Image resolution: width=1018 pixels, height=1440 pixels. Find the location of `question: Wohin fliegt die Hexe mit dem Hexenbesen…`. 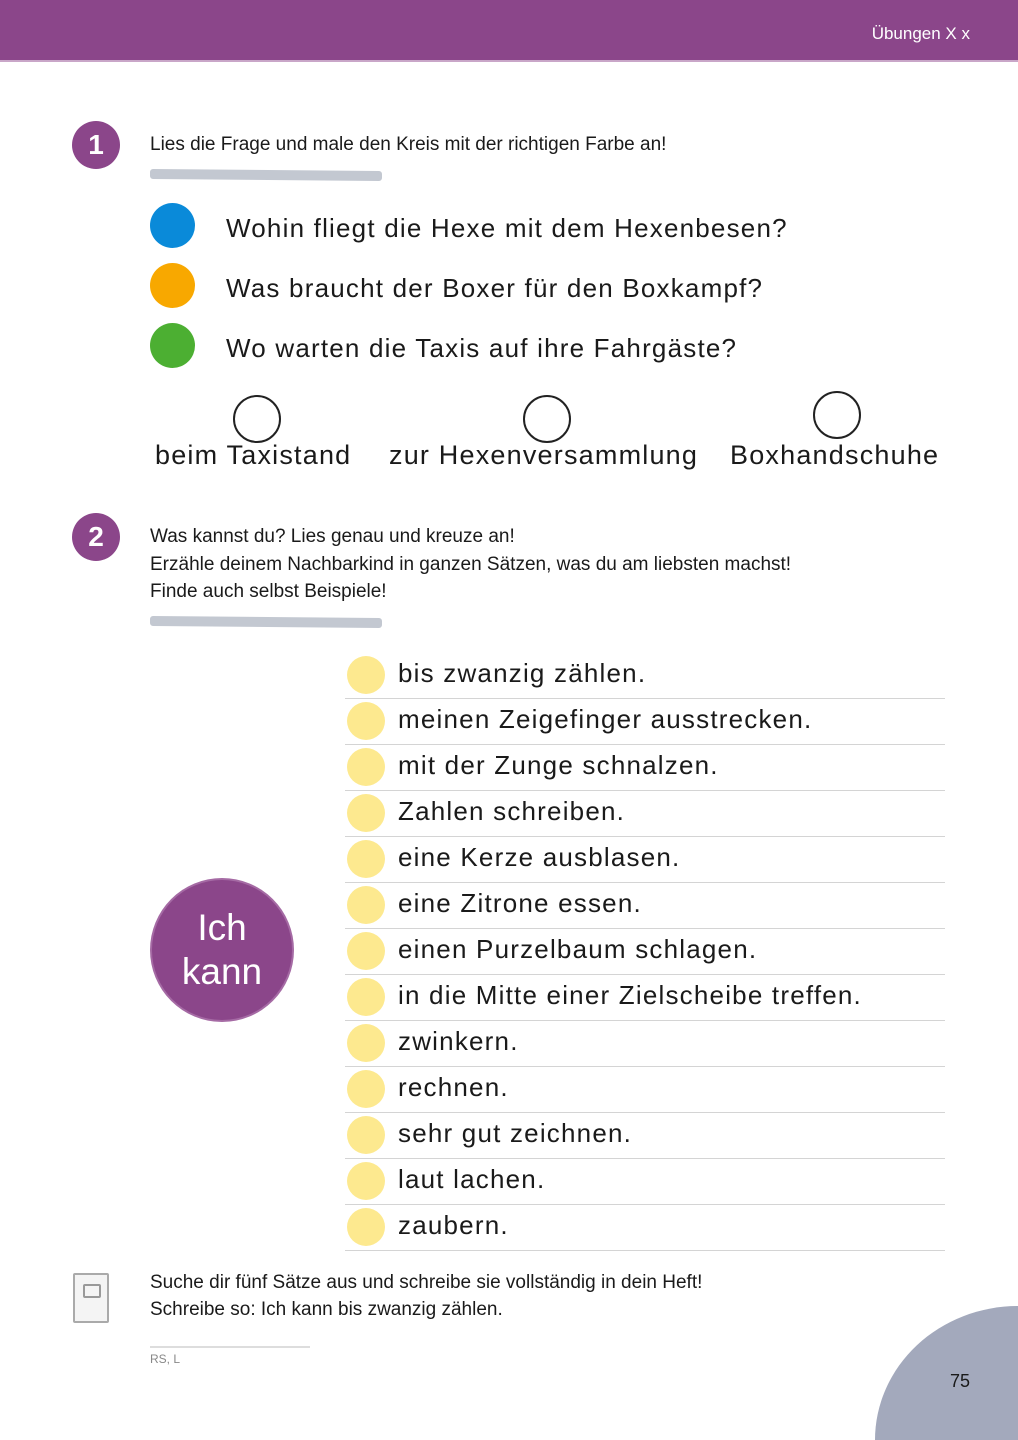

question: Wohin fliegt die Hexe mit dem Hexenbesen… is located at coordinates (507, 228).